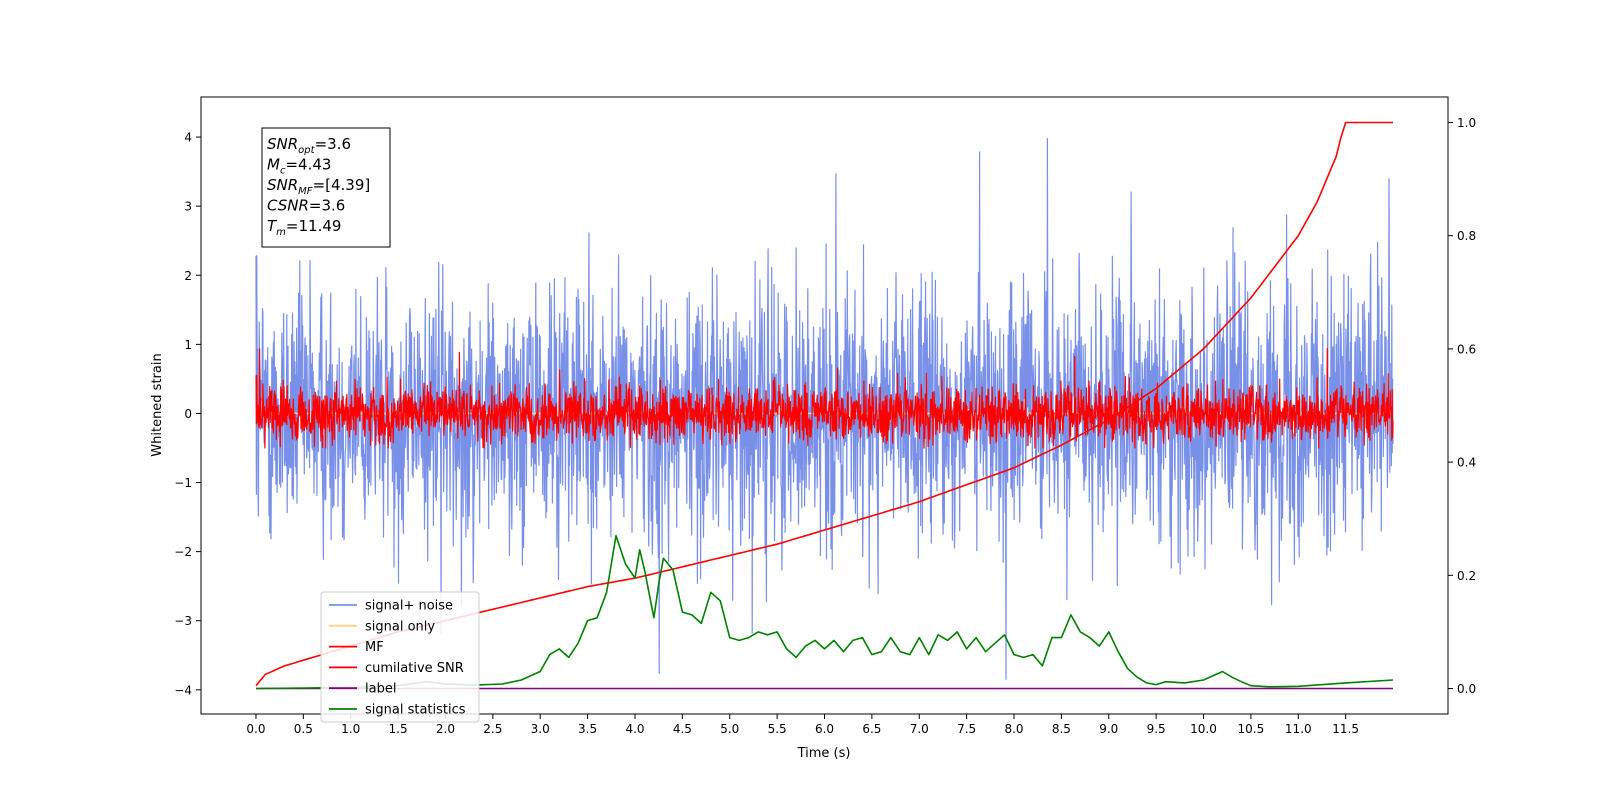 The height and width of the screenshot is (800, 1600). Describe the element at coordinates (304, 227) in the screenshot. I see `annotation-line: Tm=11.49` at that location.